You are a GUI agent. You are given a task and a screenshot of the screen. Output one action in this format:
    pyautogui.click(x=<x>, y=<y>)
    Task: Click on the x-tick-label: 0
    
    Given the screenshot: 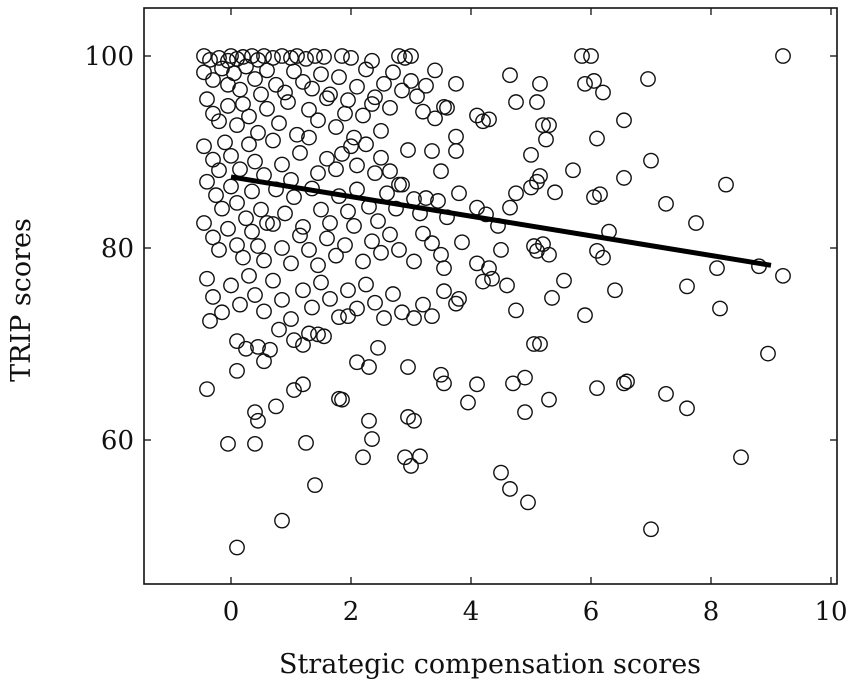 What is the action you would take?
    pyautogui.click(x=231, y=612)
    